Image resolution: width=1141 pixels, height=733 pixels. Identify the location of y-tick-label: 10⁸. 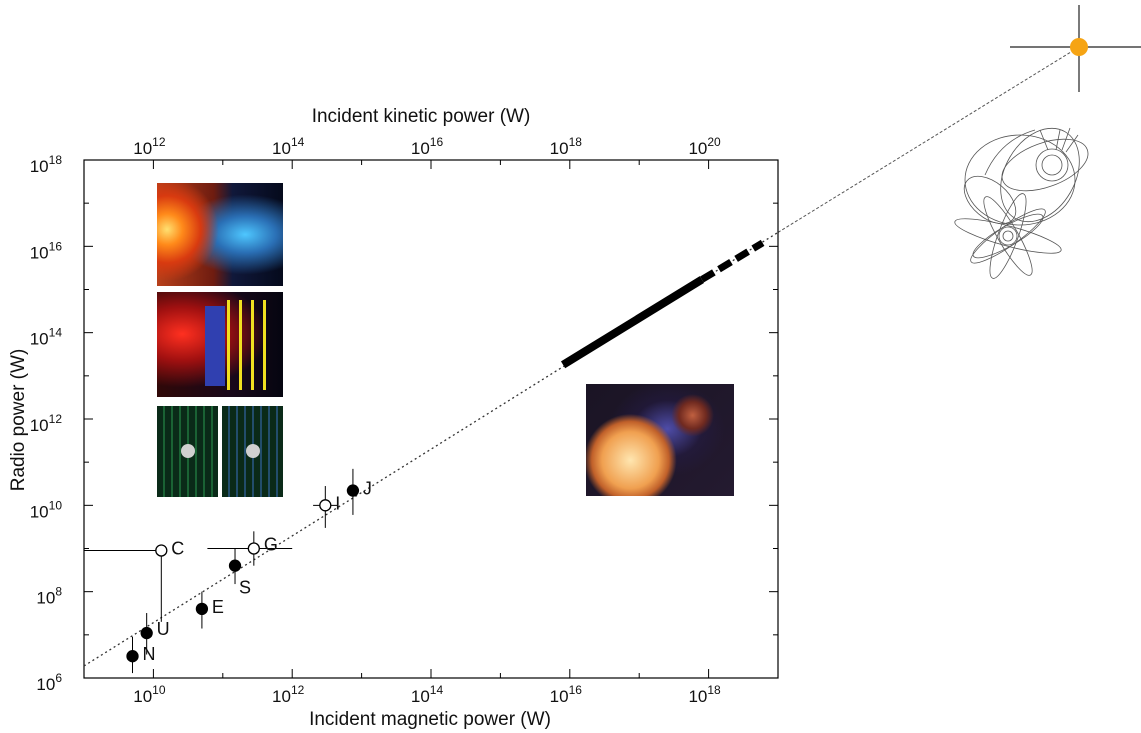
(49, 596).